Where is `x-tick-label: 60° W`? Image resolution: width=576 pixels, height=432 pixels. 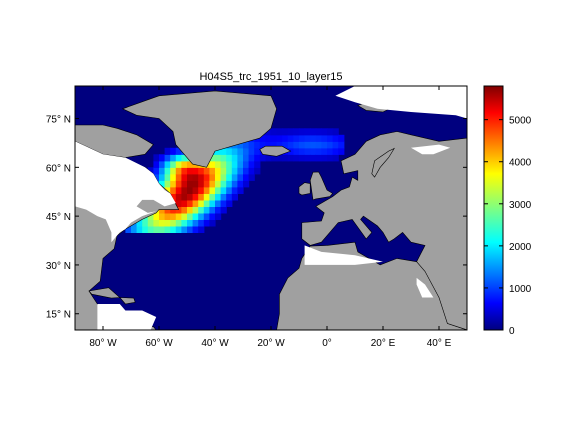 x-tick-label: 60° W is located at coordinates (159, 343).